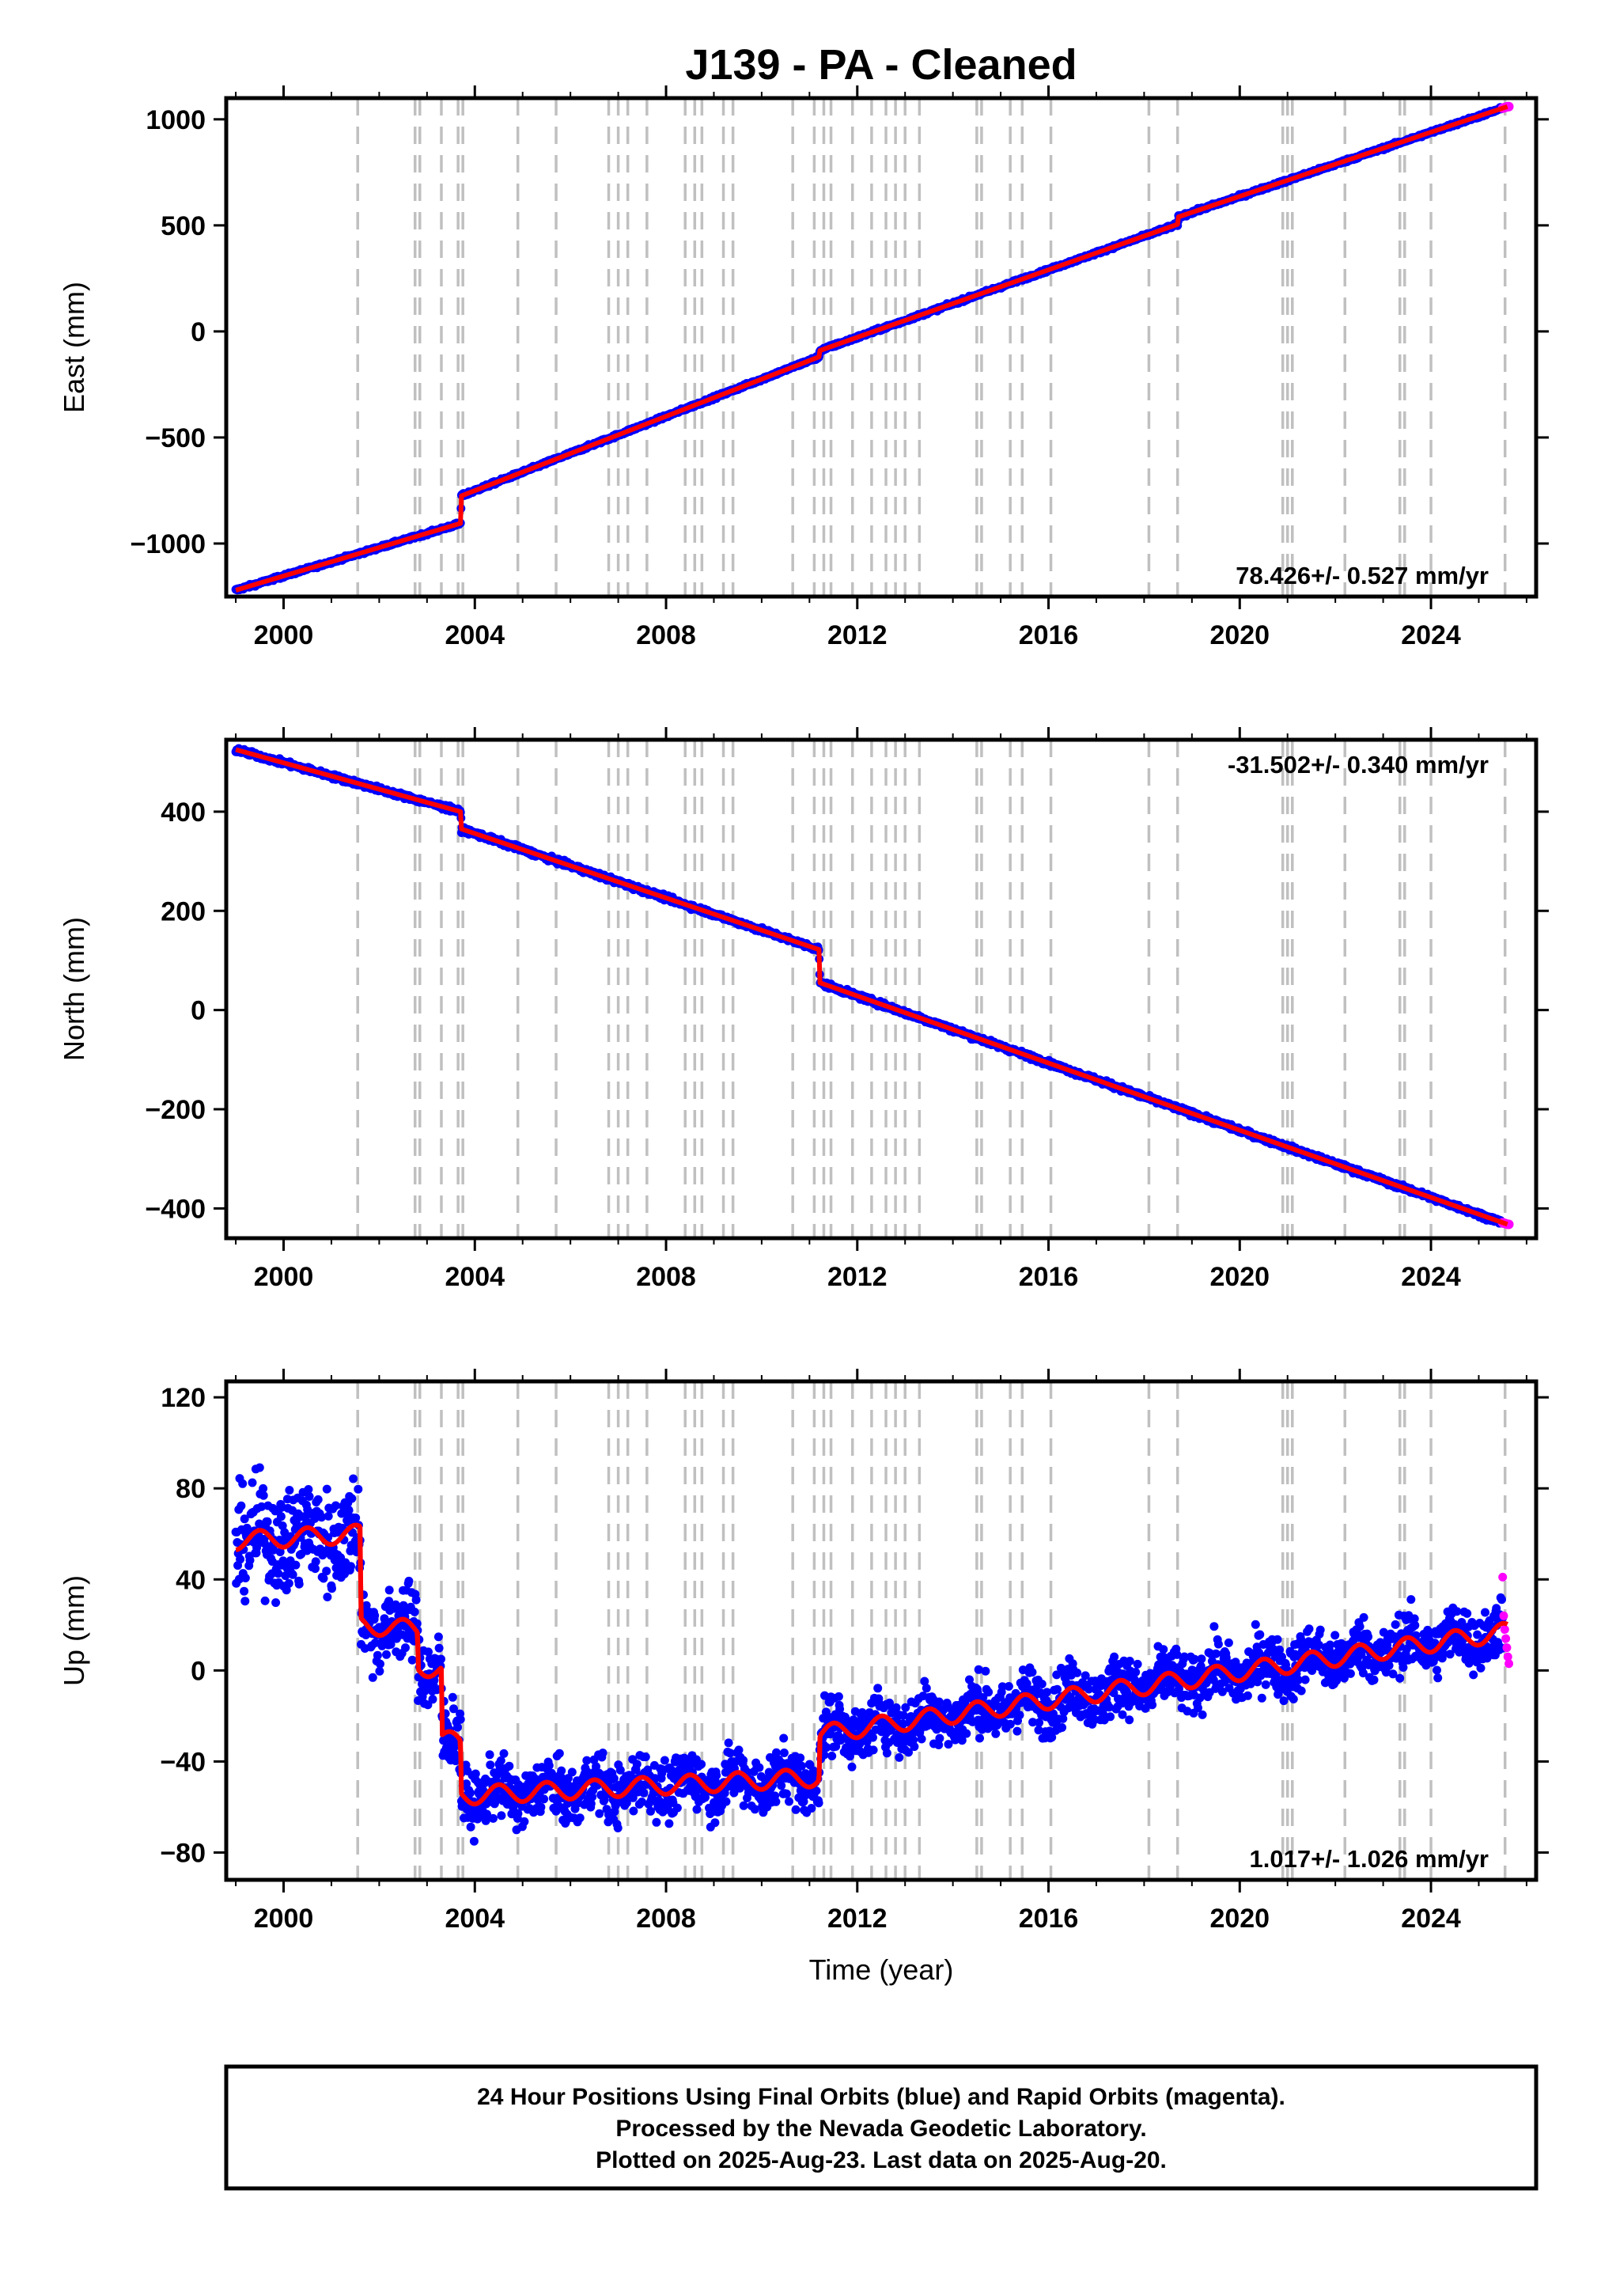 This screenshot has height=2296, width=1601. I want to click on east-x-tick-label: 2012, so click(858, 635).